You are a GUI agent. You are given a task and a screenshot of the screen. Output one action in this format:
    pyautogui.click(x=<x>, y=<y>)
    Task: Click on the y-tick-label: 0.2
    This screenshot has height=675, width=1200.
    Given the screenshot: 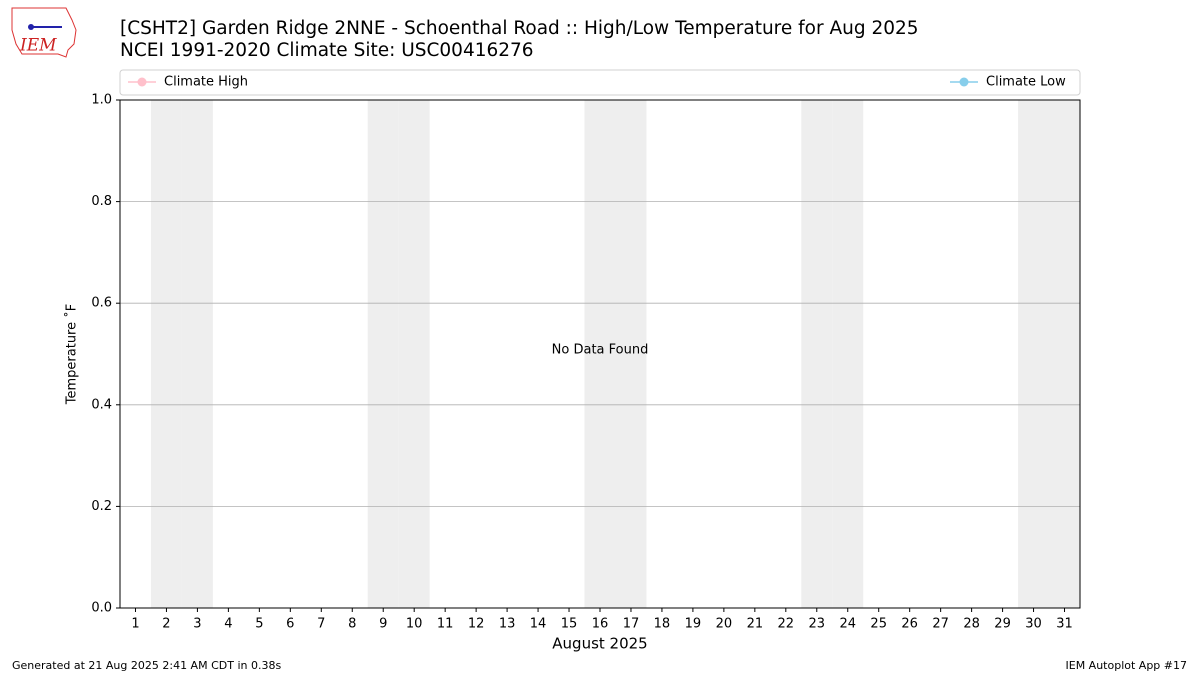 What is the action you would take?
    pyautogui.click(x=101, y=506)
    